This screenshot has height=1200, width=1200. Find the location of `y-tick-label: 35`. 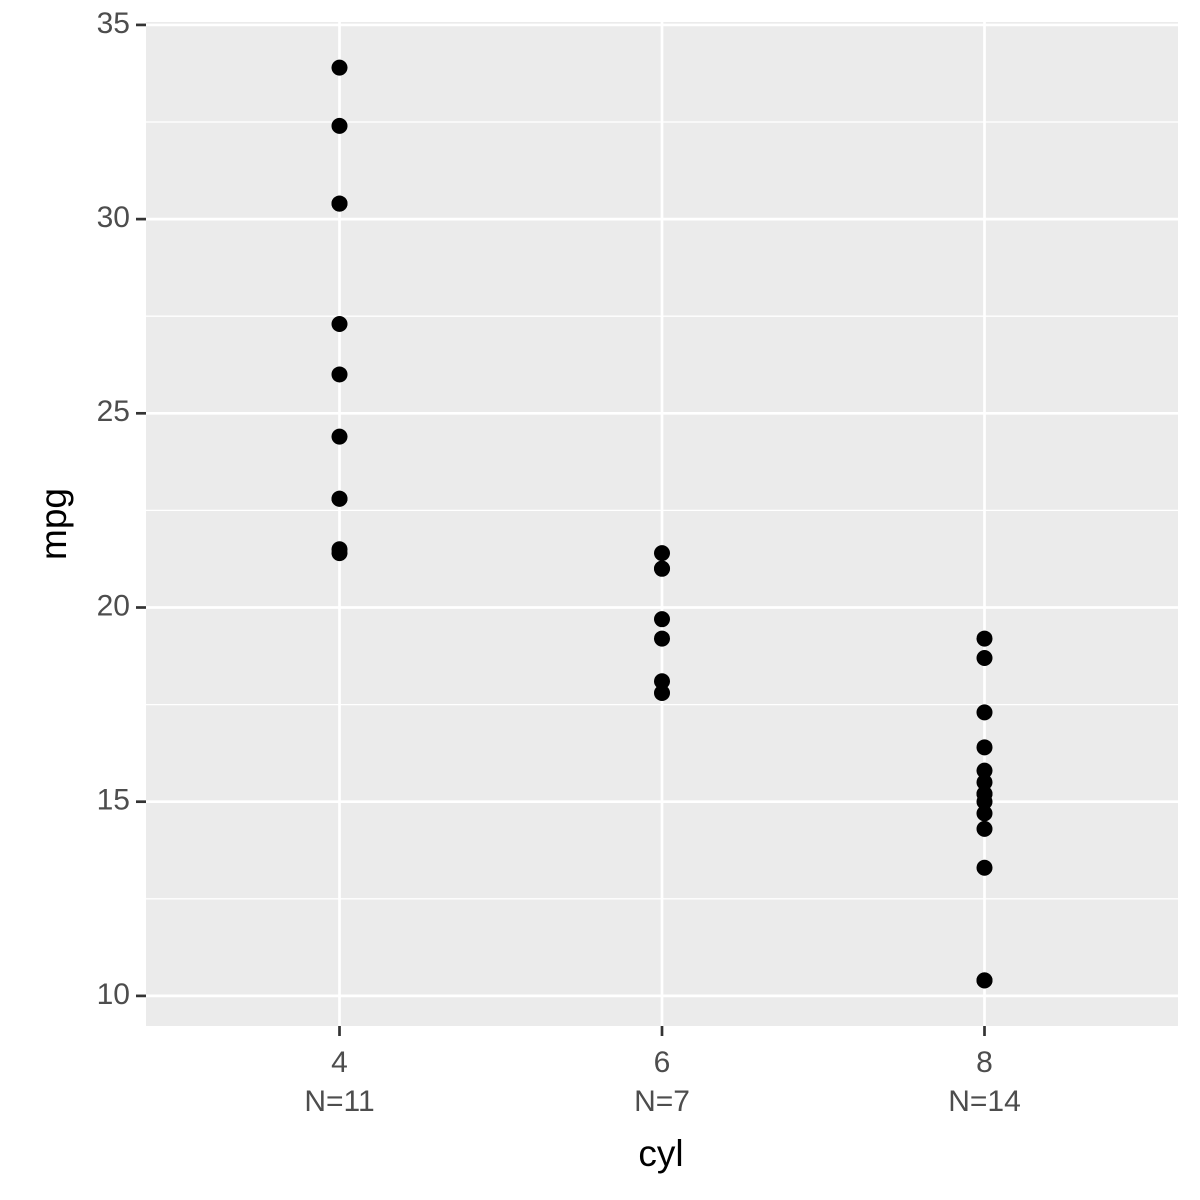

y-tick-label: 35 is located at coordinates (113, 23).